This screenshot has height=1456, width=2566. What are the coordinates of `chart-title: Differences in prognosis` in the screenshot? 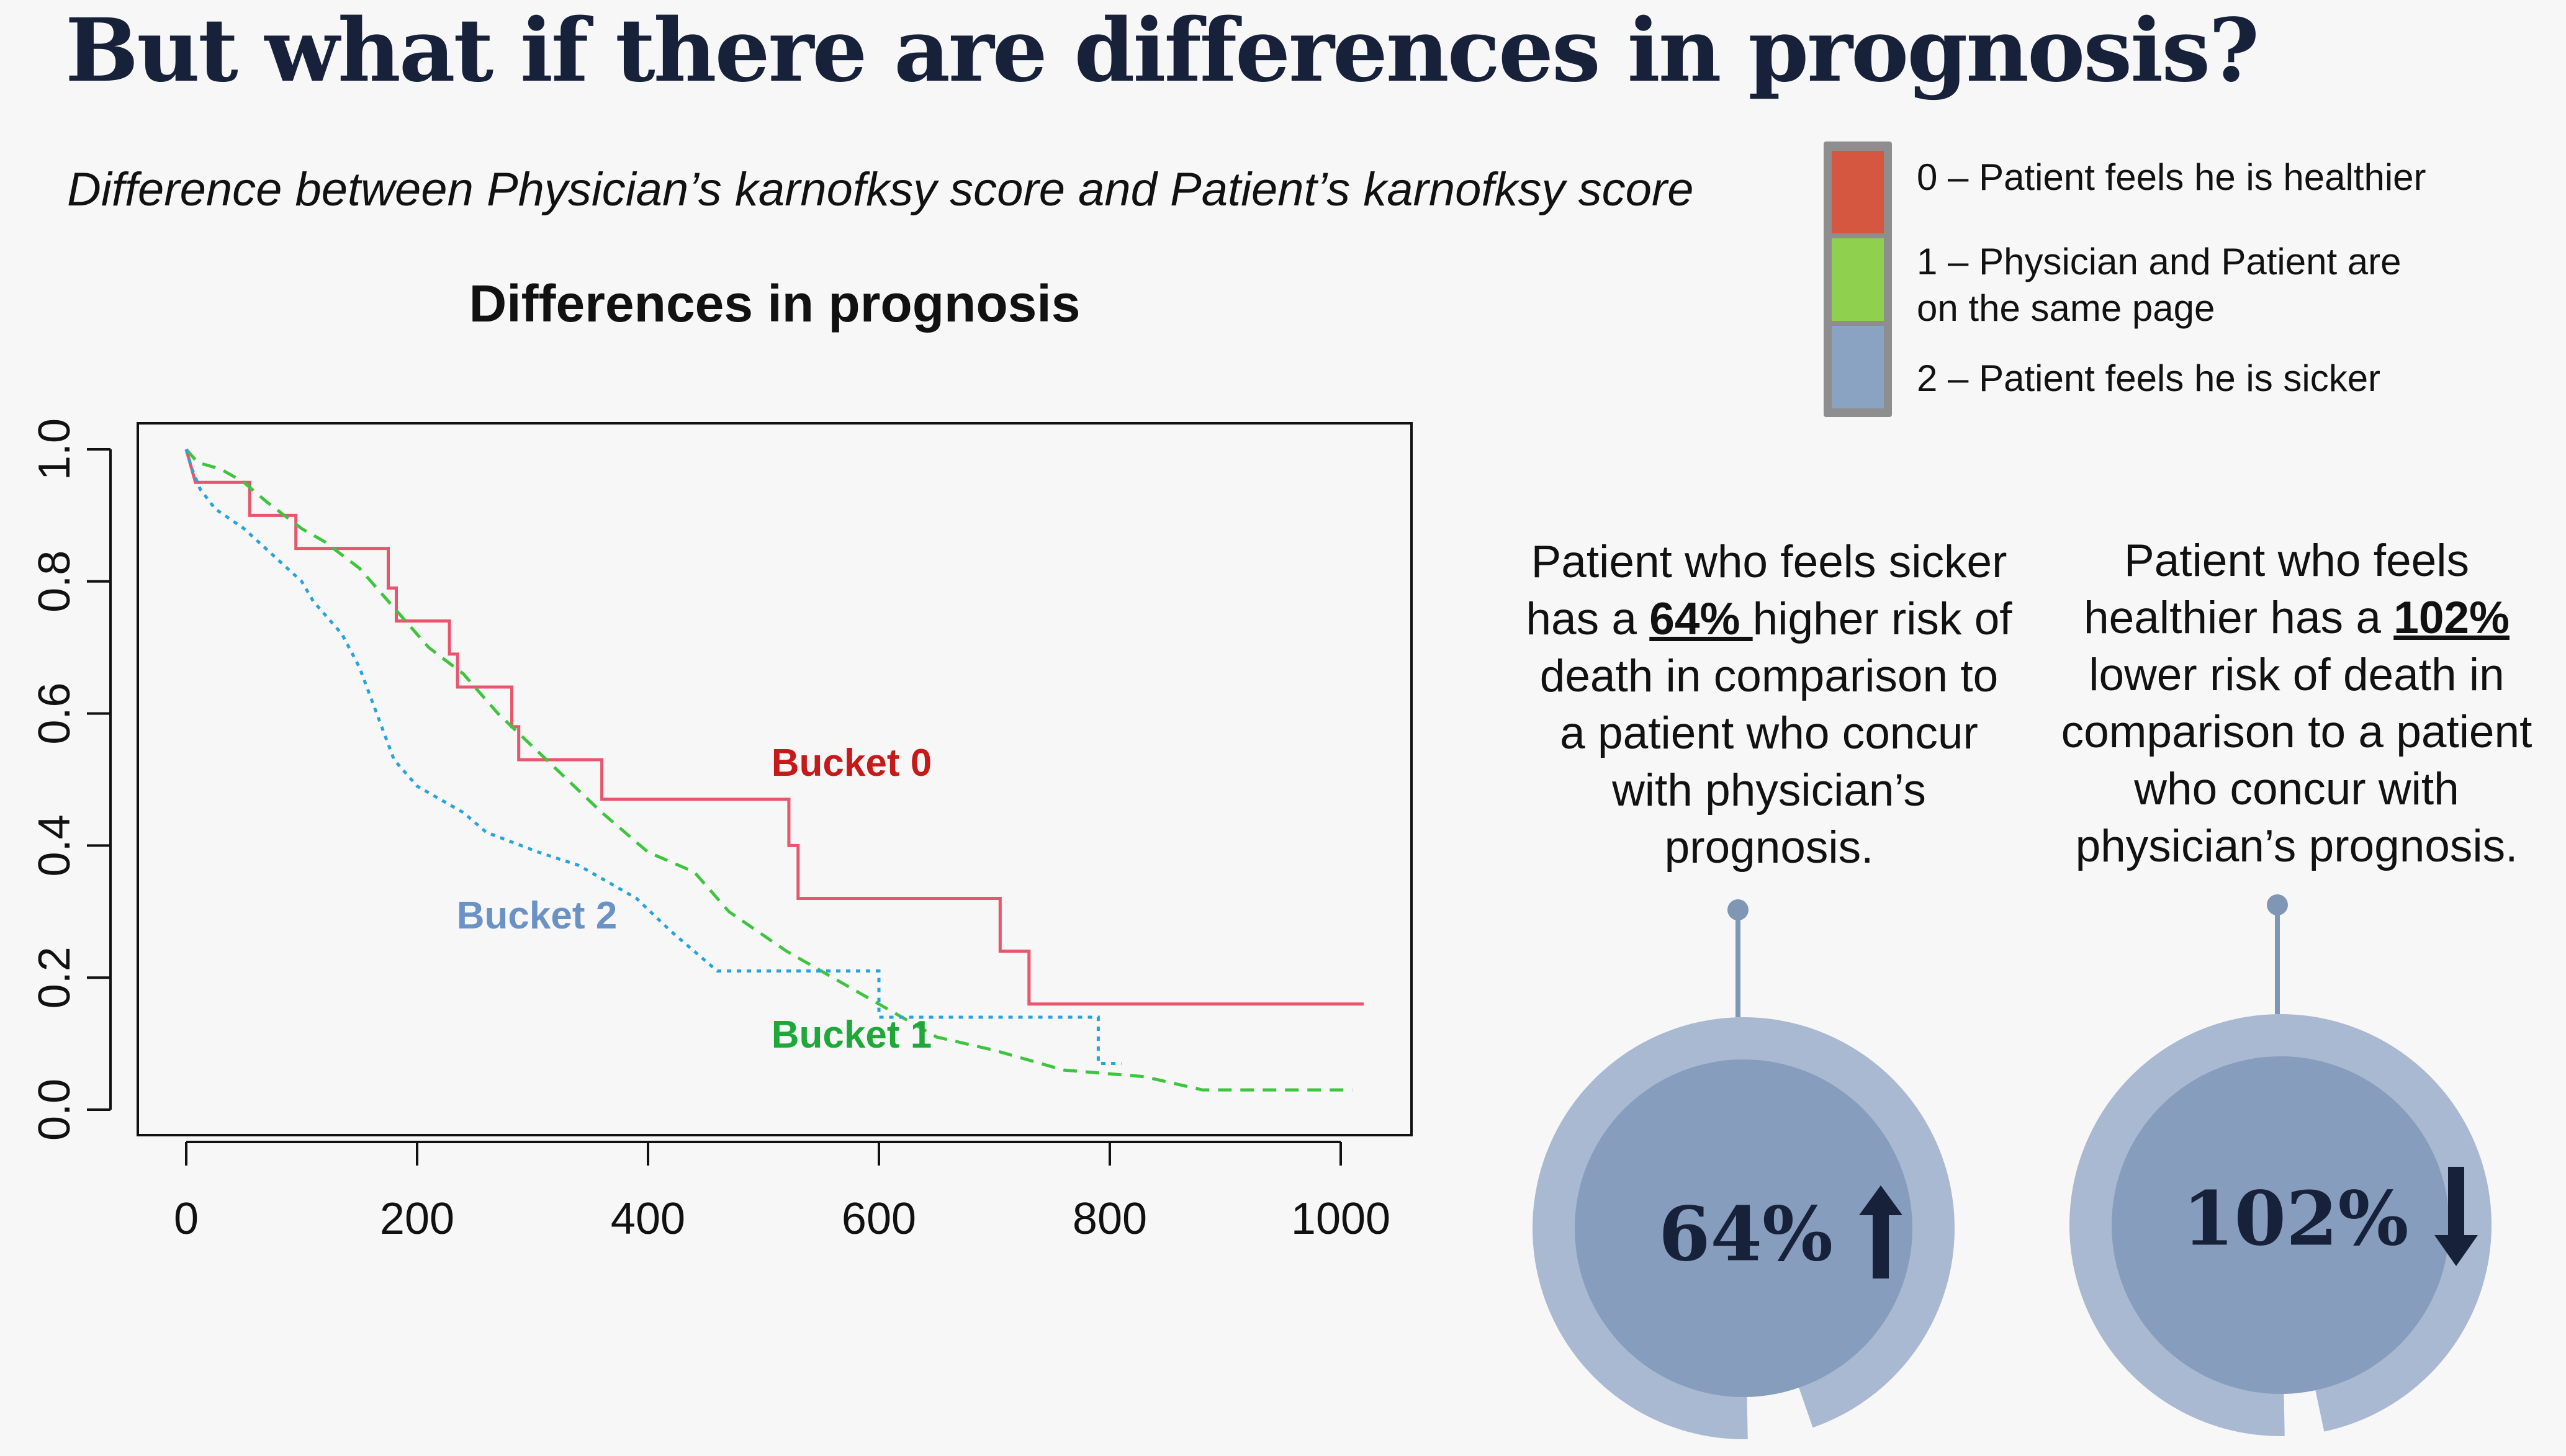 It's located at (775, 303).